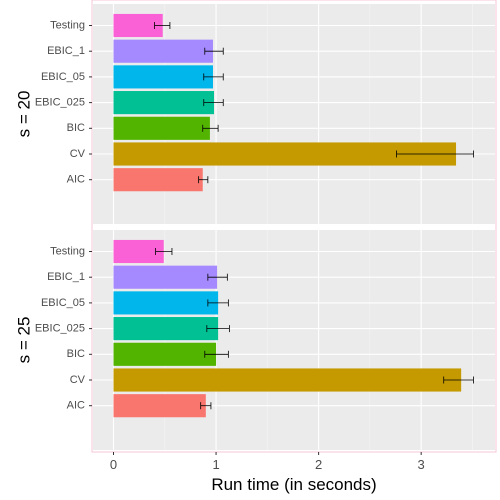  I want to click on x-axis: 0 1 2 3, so click(267, 462).